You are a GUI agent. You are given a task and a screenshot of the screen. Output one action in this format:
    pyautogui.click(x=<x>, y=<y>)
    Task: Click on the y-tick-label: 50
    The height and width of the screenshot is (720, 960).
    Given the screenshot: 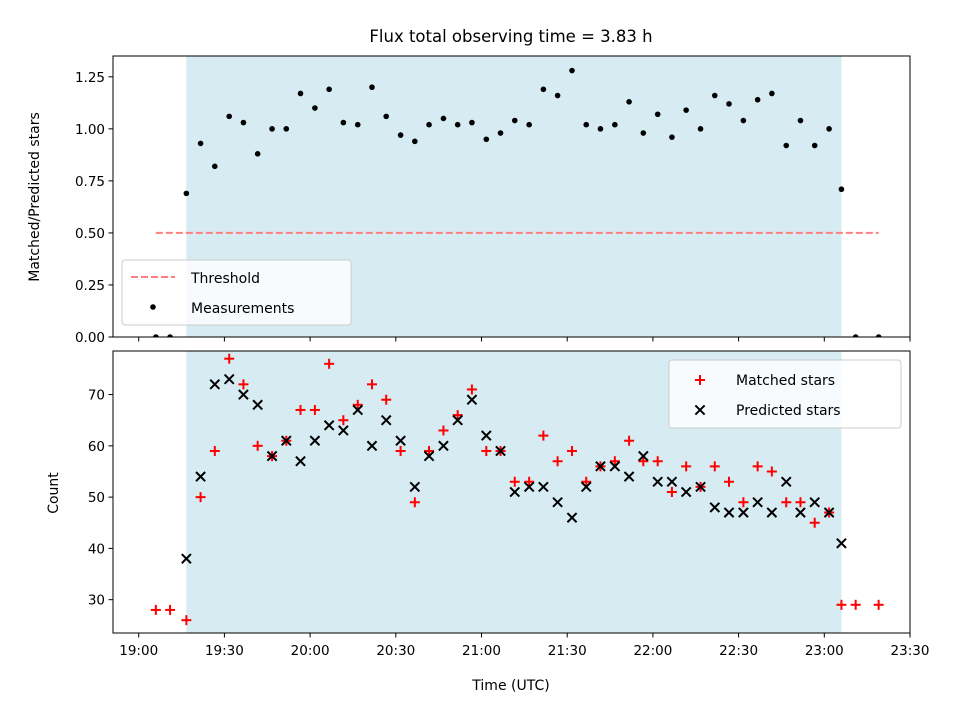 What is the action you would take?
    pyautogui.click(x=96, y=498)
    